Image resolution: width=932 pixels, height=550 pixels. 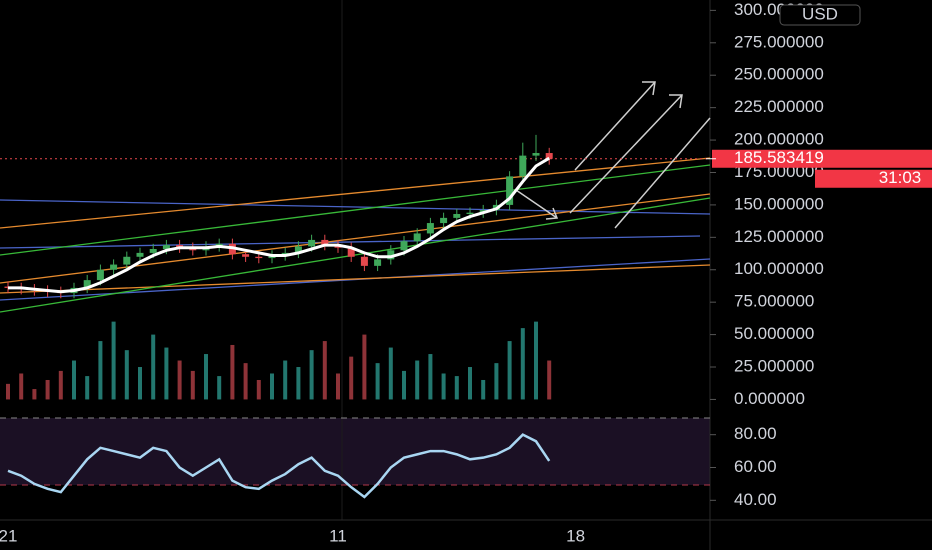 I want to click on price-badge, so click(x=822, y=158).